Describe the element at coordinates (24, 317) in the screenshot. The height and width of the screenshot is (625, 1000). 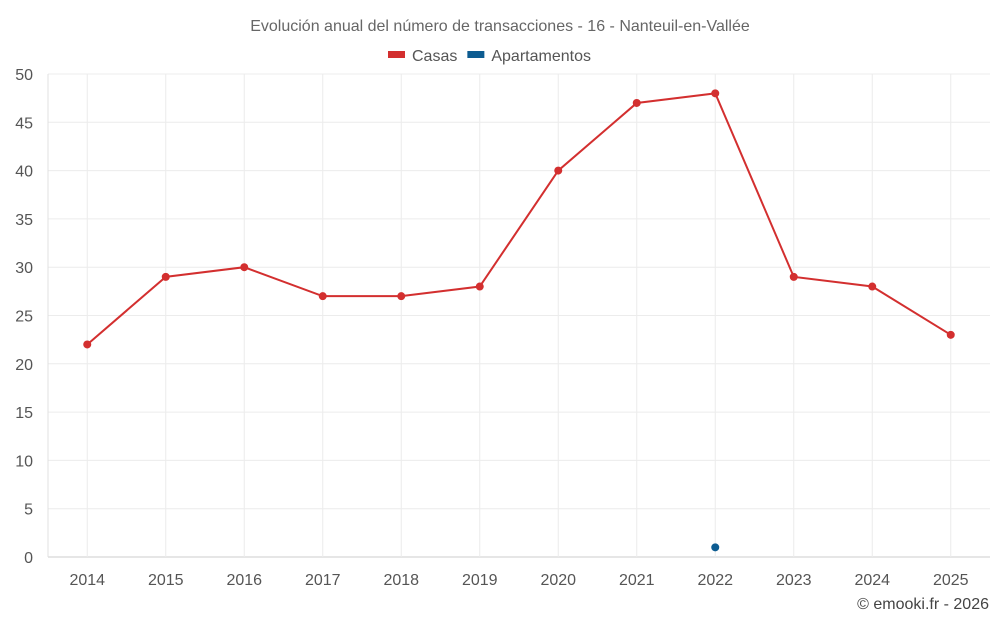
I see `y-tick-label: 25` at that location.